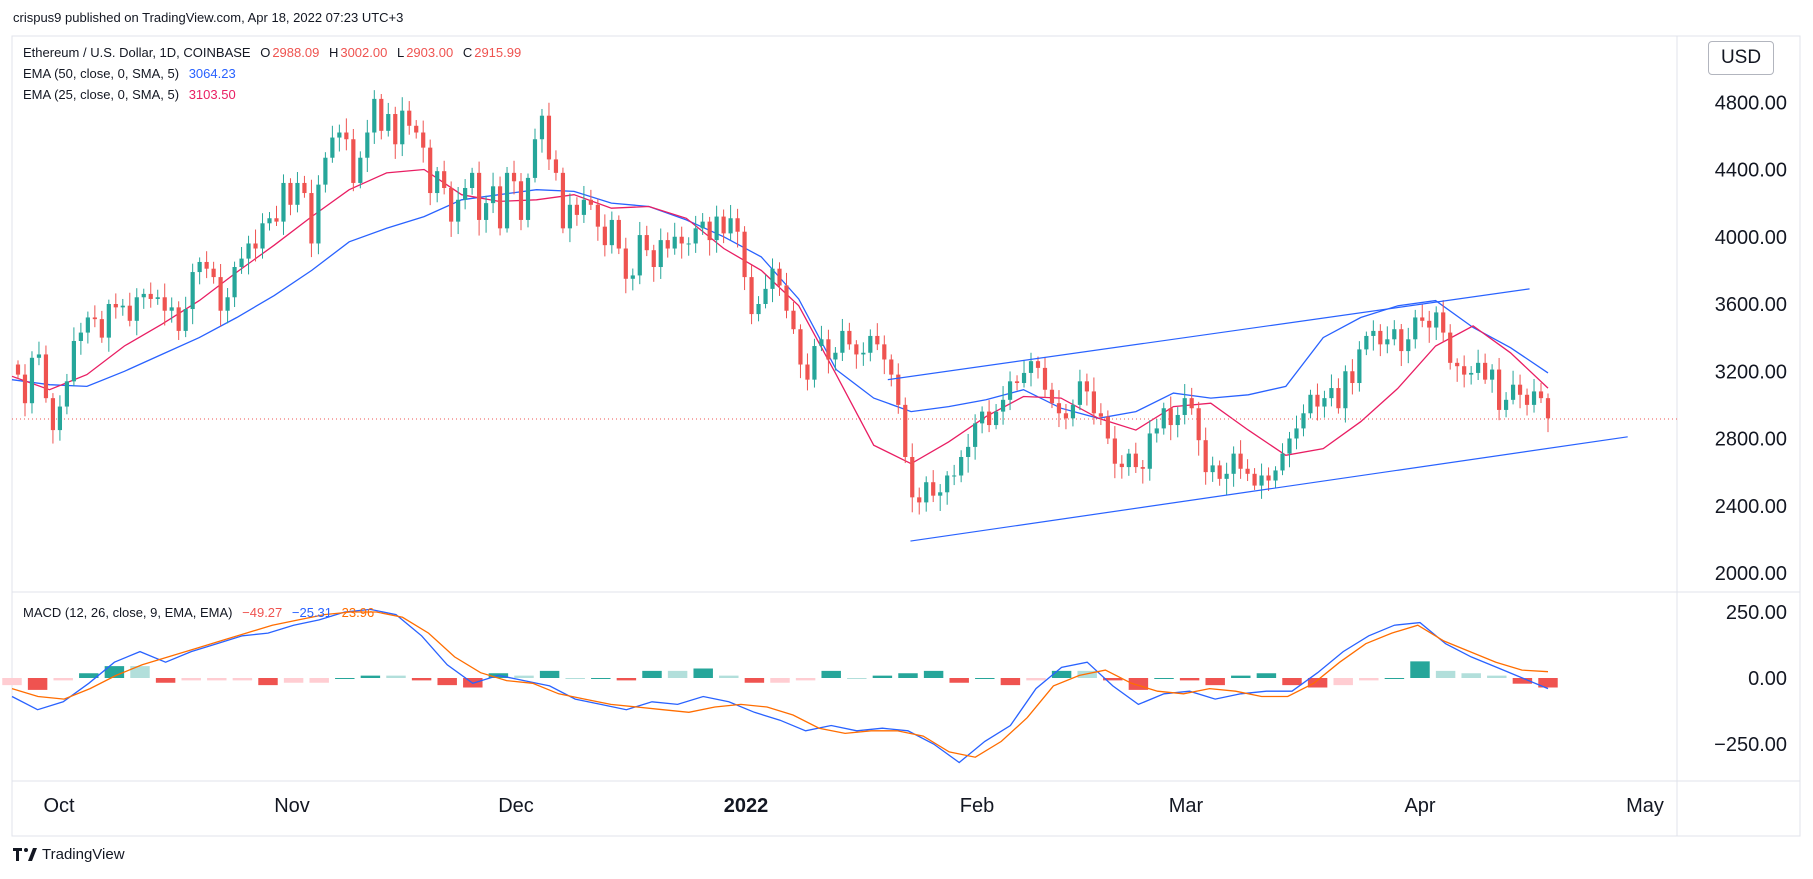  What do you see at coordinates (1751, 507) in the screenshot?
I see `price-tick-label: 2400.00` at bounding box center [1751, 507].